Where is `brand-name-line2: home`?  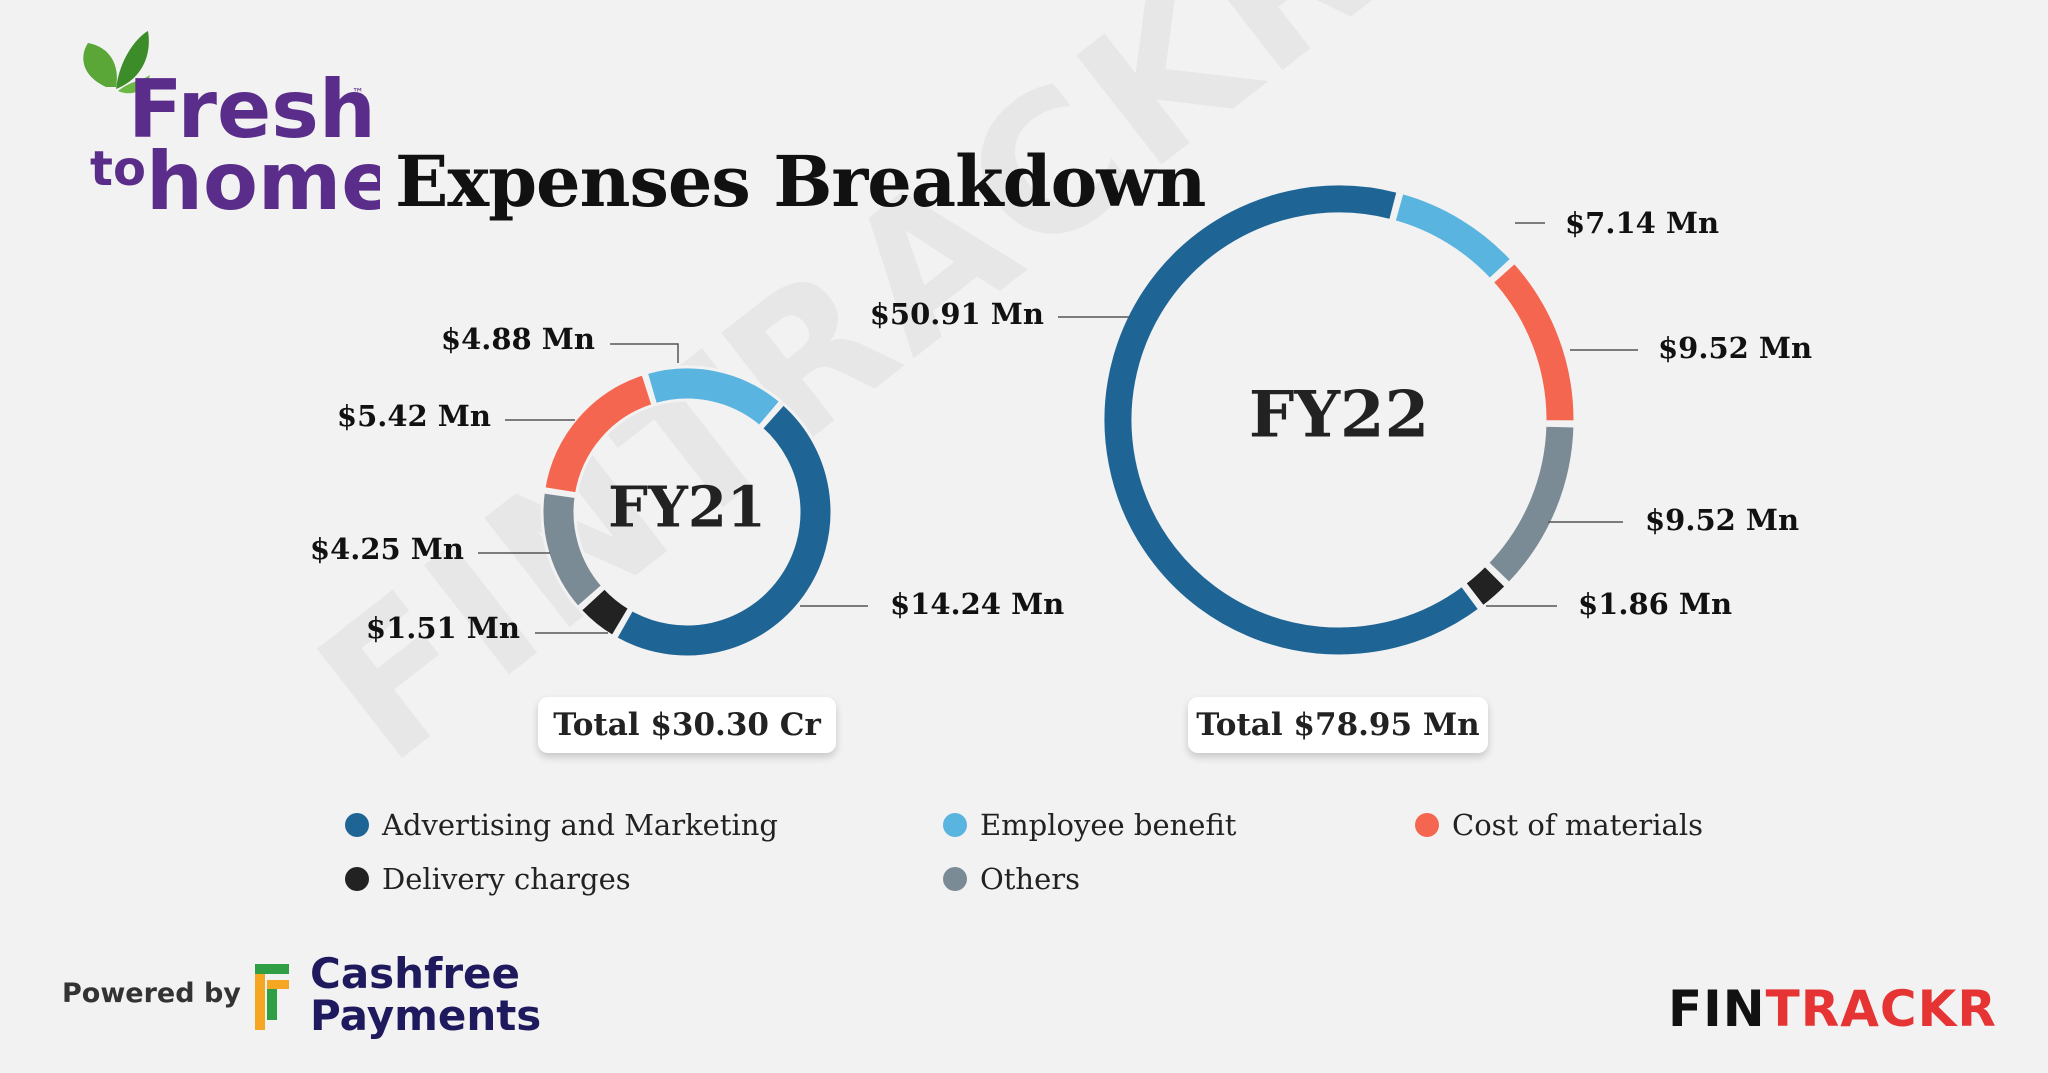
brand-name-line2: home is located at coordinates (263, 180).